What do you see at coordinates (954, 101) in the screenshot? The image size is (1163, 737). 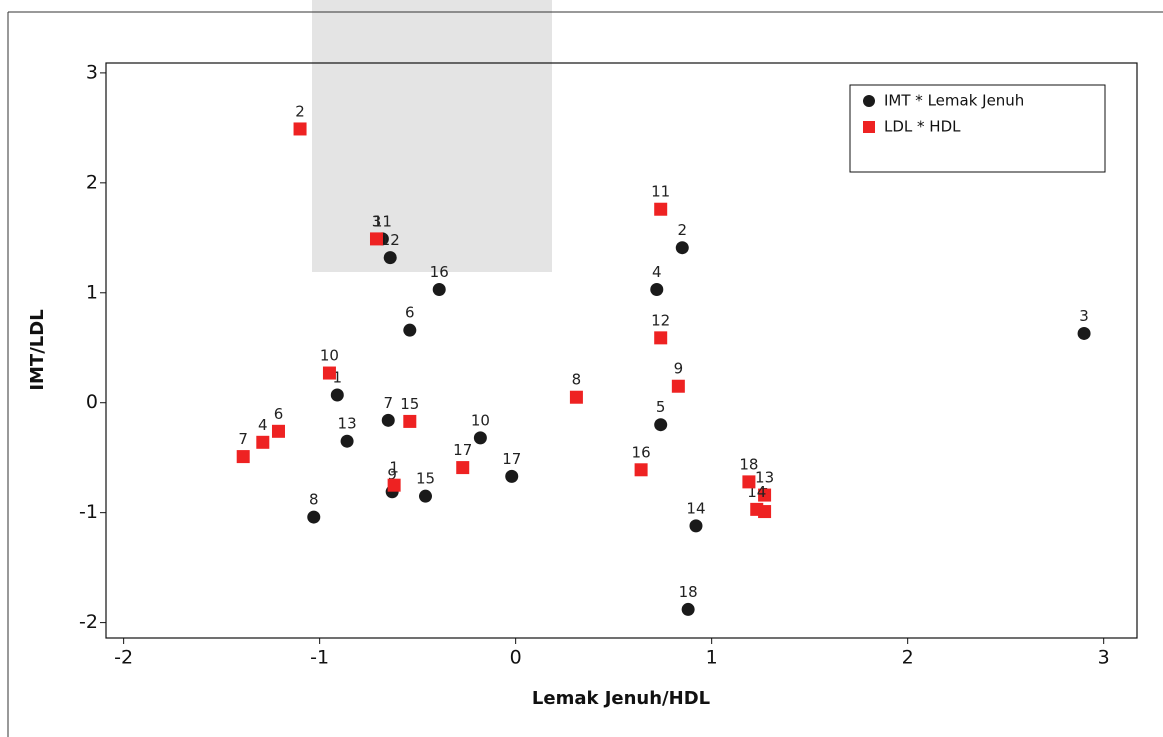 I see `legend-label: IMT * Lemak Jenuh` at bounding box center [954, 101].